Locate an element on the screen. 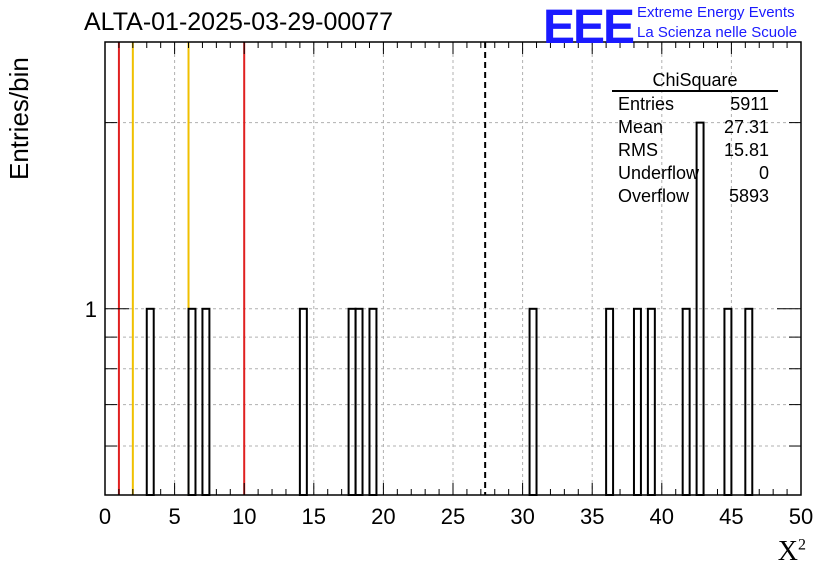  x-axis-label: X2 is located at coordinates (792, 552).